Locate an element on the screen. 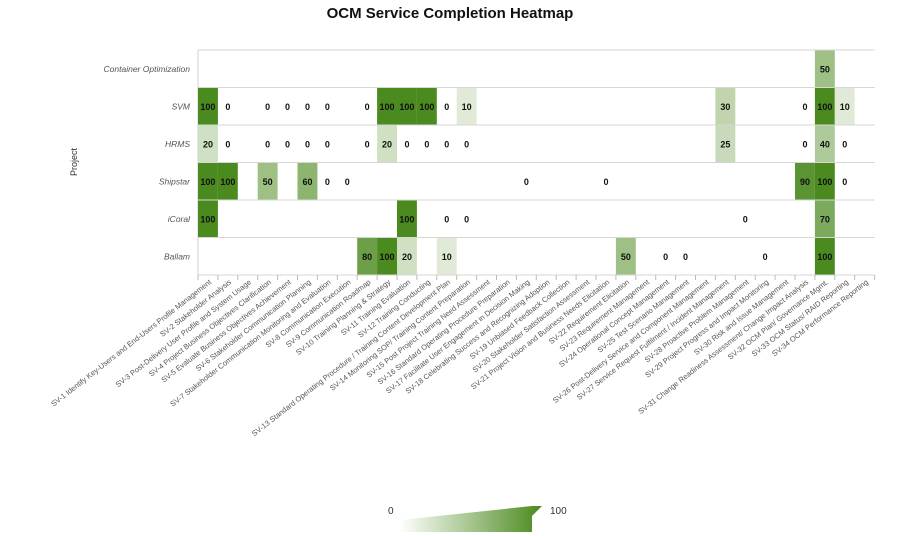  legend-gradient-bar is located at coordinates (471, 519).